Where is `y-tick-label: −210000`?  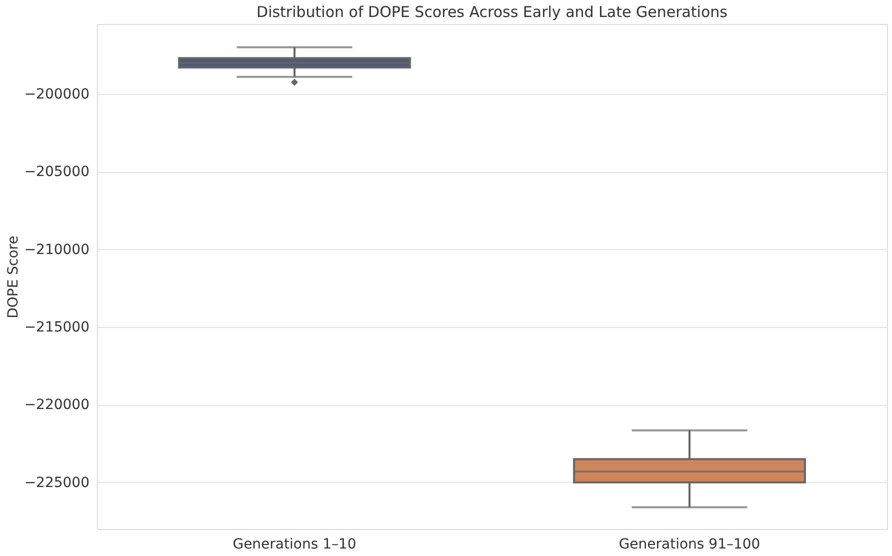 y-tick-label: −210000 is located at coordinates (57, 250).